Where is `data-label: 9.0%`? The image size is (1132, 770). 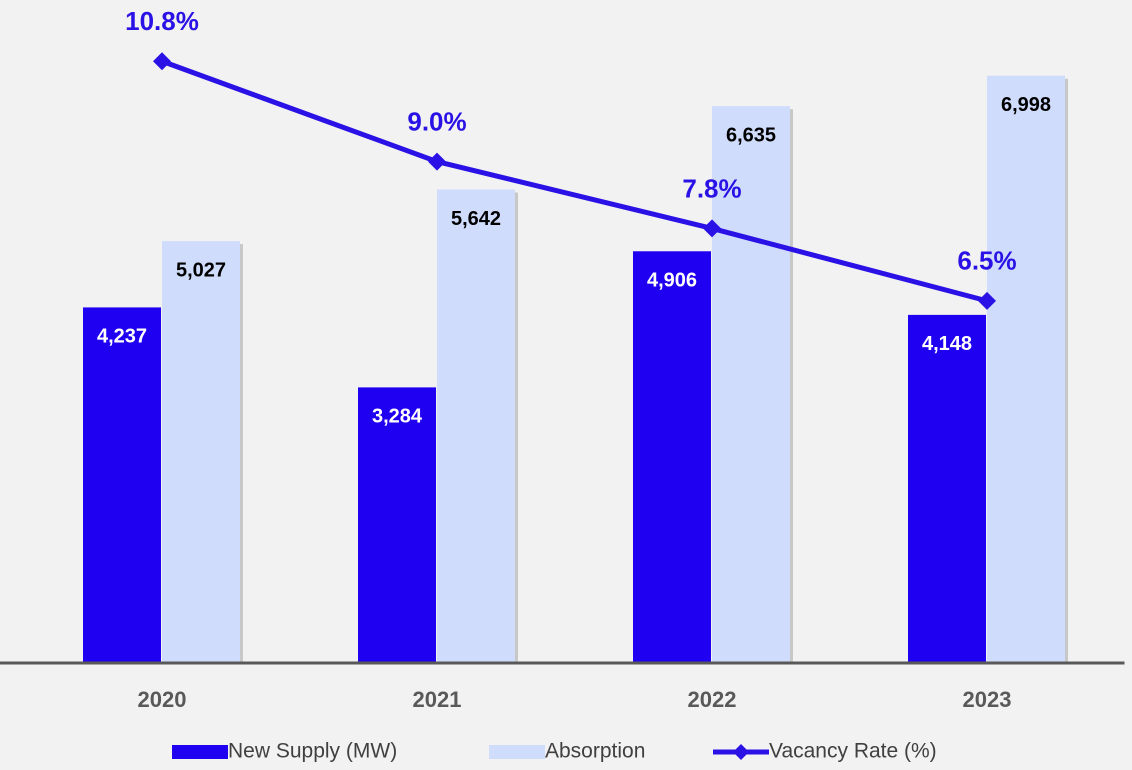
data-label: 9.0% is located at coordinates (436, 121).